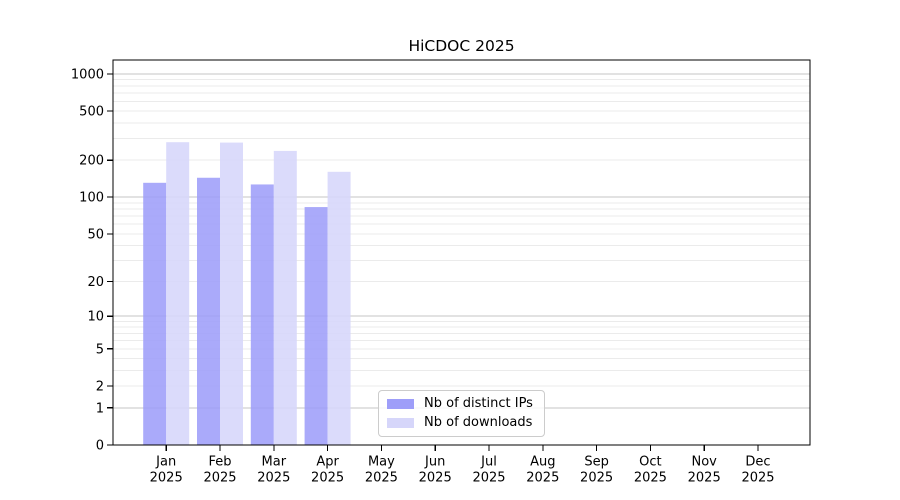 The height and width of the screenshot is (500, 900). Describe the element at coordinates (208, 311) in the screenshot. I see `bar-feb-s0` at that location.